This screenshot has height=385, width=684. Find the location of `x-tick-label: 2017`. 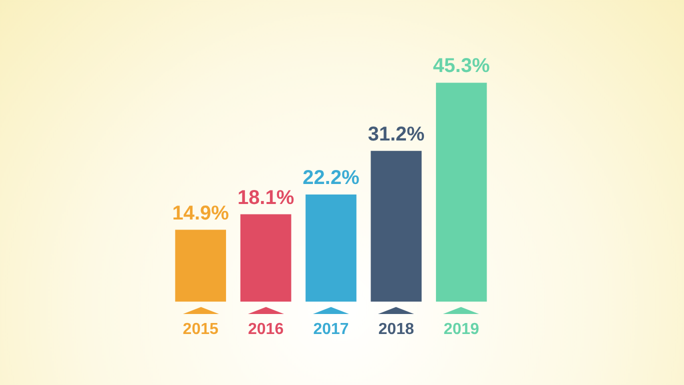

x-tick-label: 2017 is located at coordinates (331, 329).